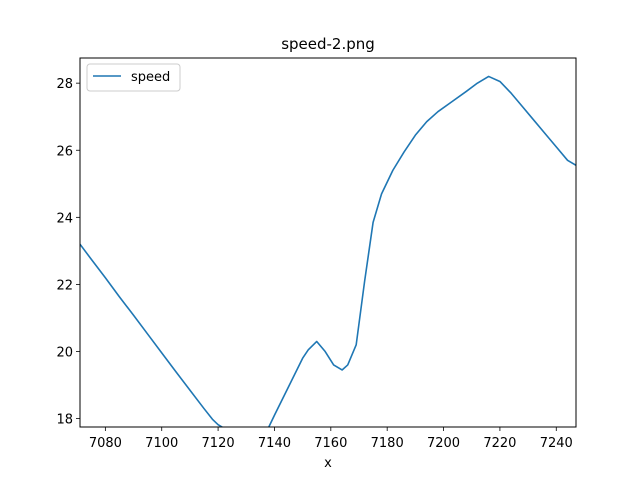  What do you see at coordinates (556, 443) in the screenshot?
I see `x-tick-label: 7240` at bounding box center [556, 443].